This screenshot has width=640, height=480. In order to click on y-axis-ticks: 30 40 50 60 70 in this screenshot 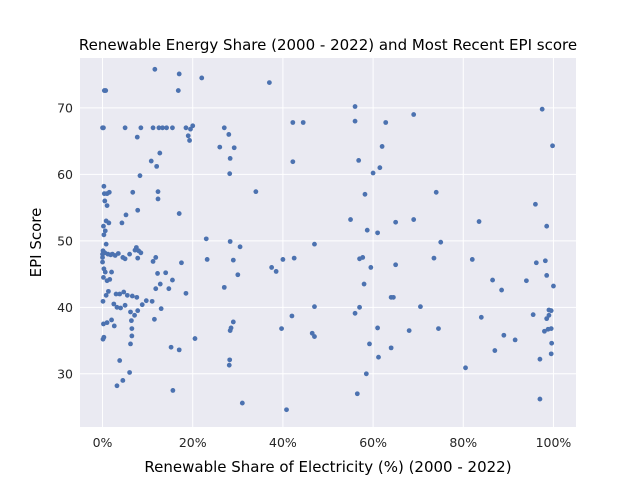, I will do `click(65, 240)`.